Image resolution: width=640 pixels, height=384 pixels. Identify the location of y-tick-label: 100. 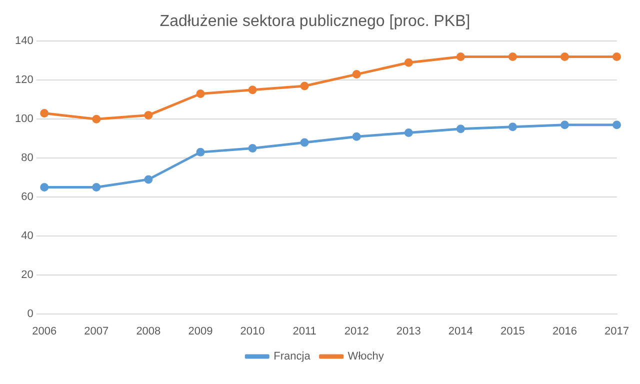
(24, 119).